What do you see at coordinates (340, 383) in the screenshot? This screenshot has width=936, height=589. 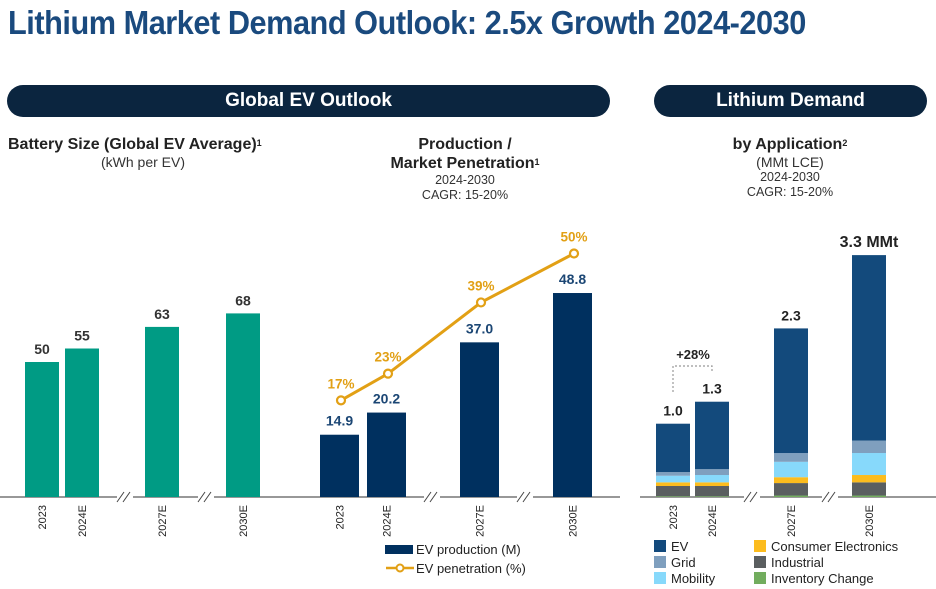 I see `line-value-label: 17%` at bounding box center [340, 383].